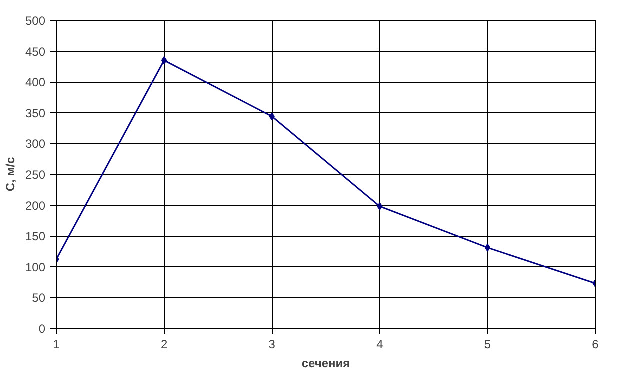  Describe the element at coordinates (39, 298) in the screenshot. I see `y-tick-label: 50` at that location.